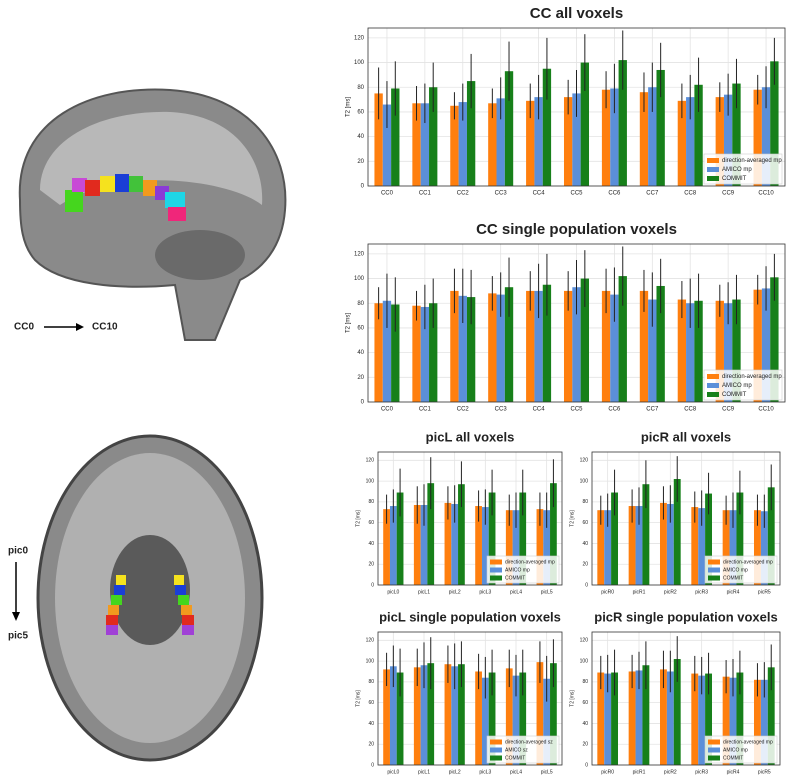  I want to click on x-tick-label: picL5, so click(547, 772).